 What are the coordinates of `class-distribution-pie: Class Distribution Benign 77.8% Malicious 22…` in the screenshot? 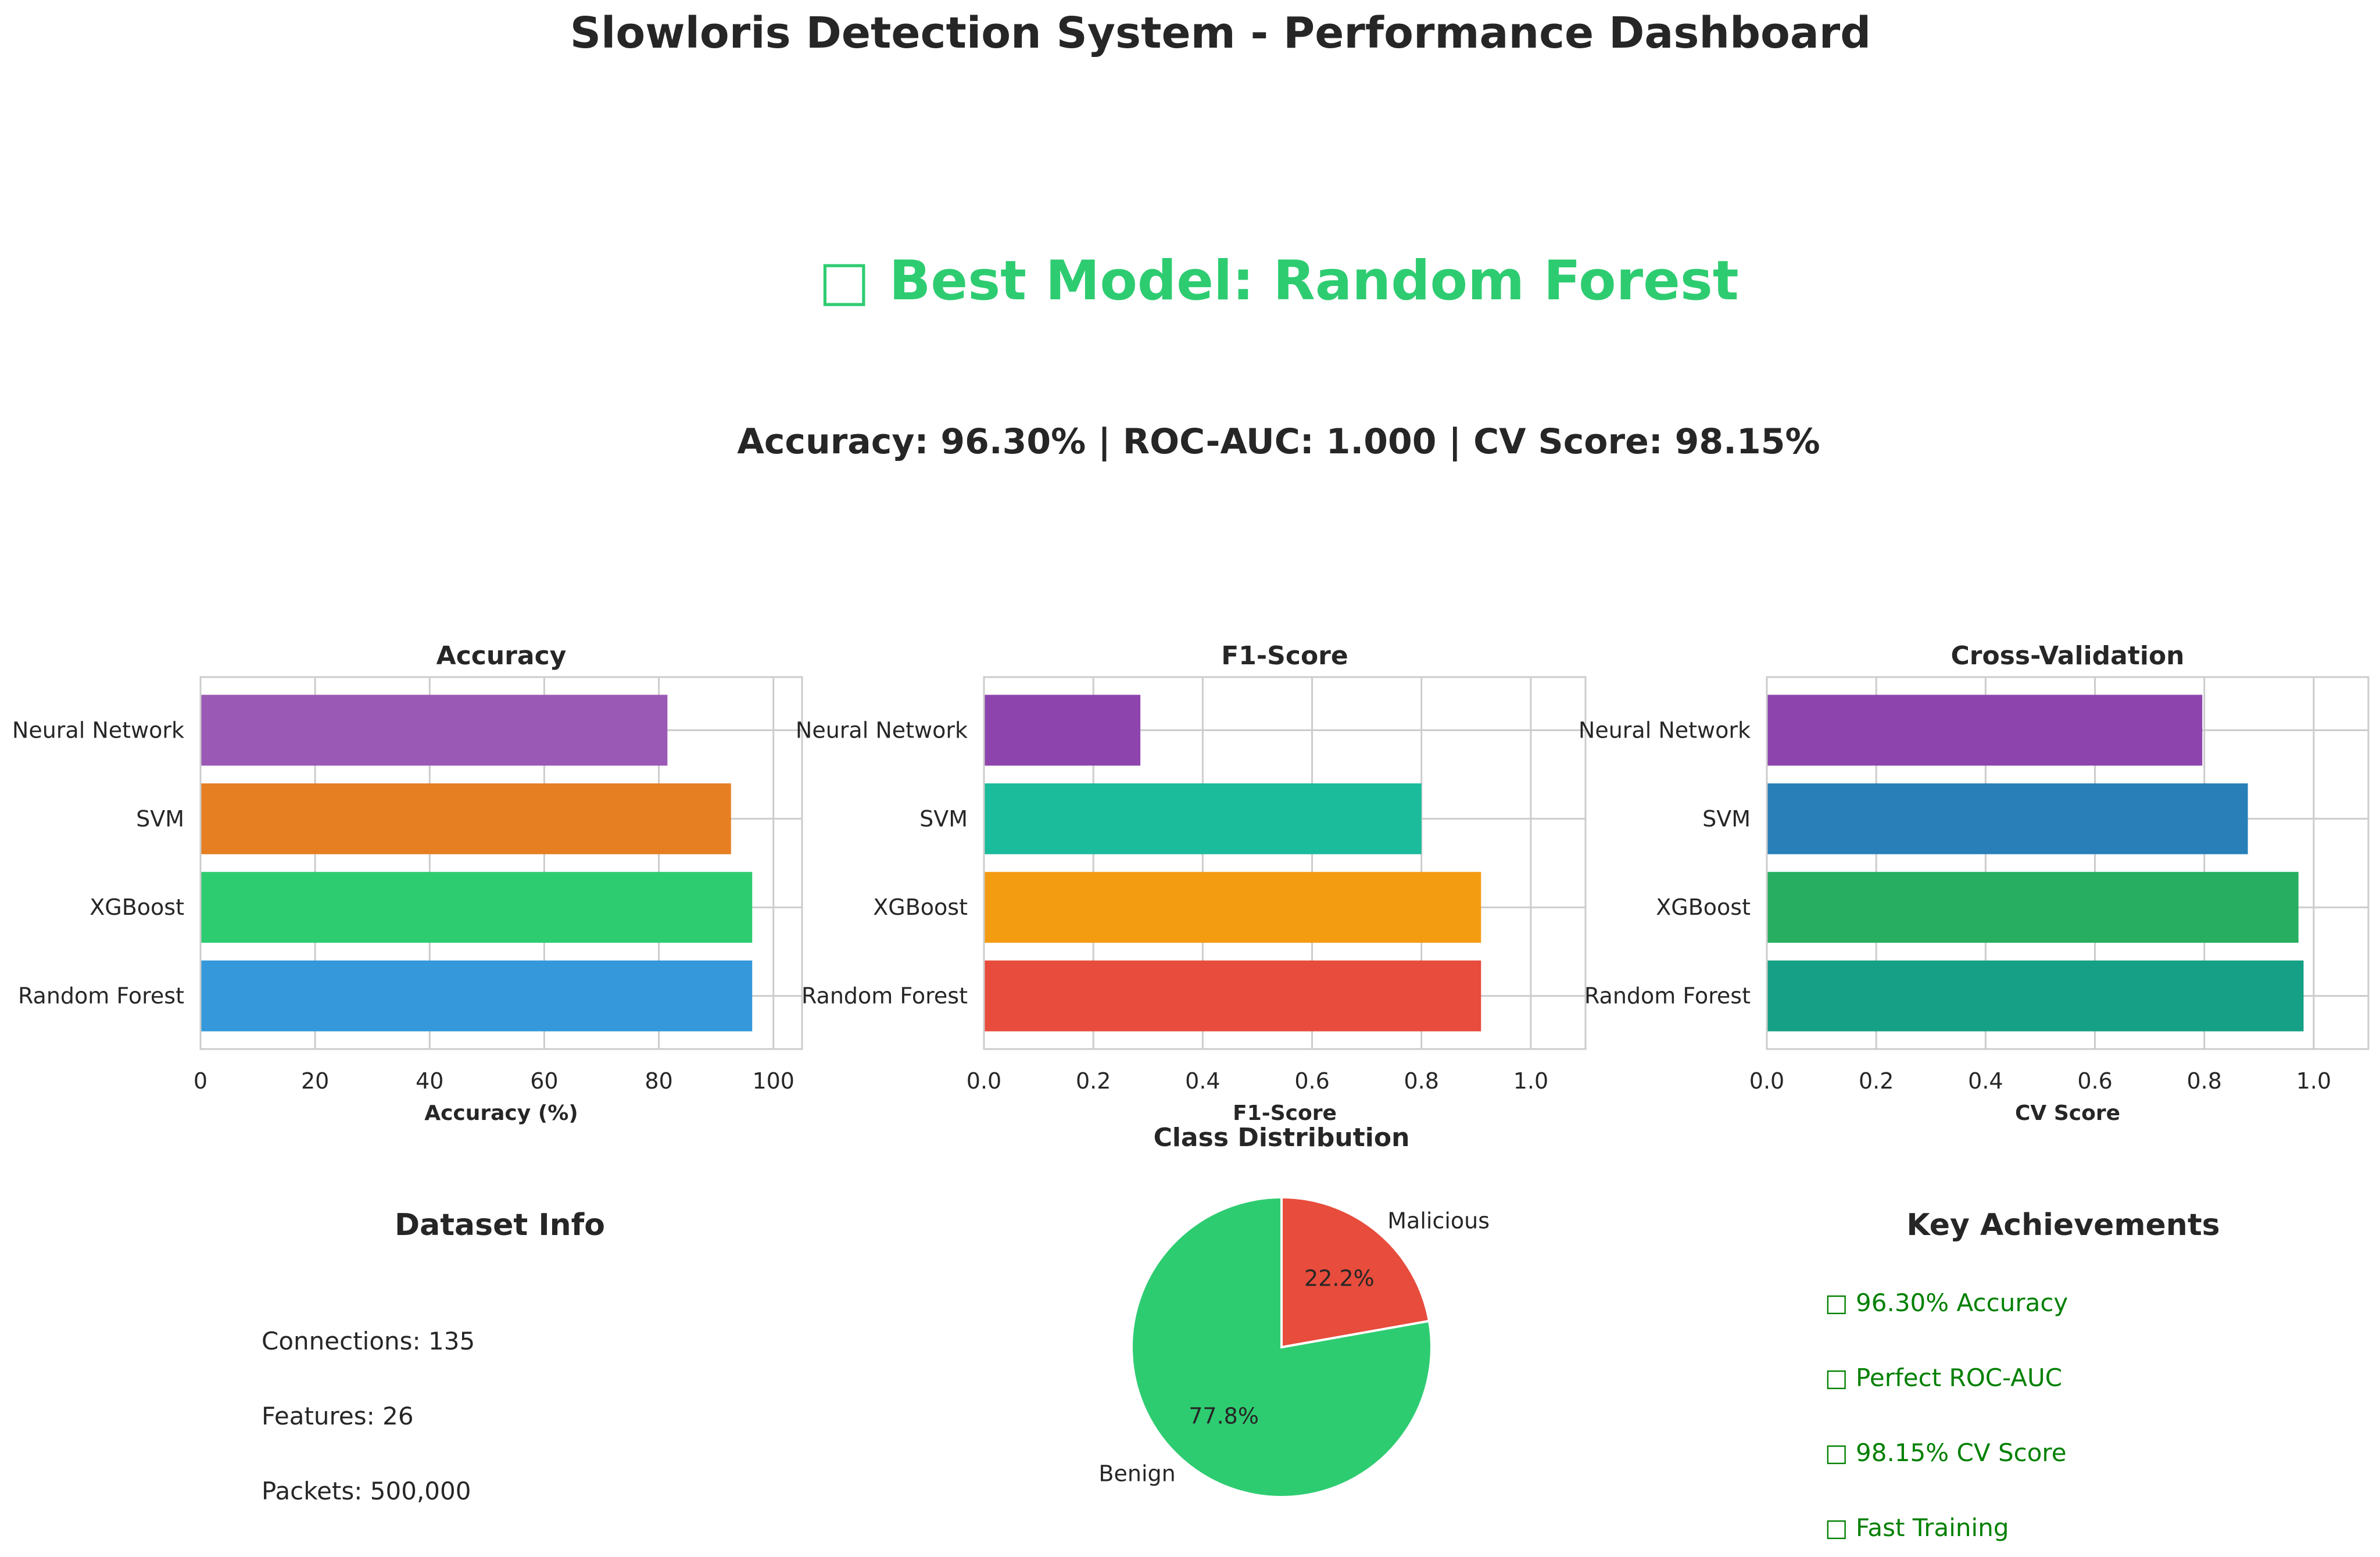 It's located at (1294, 1310).